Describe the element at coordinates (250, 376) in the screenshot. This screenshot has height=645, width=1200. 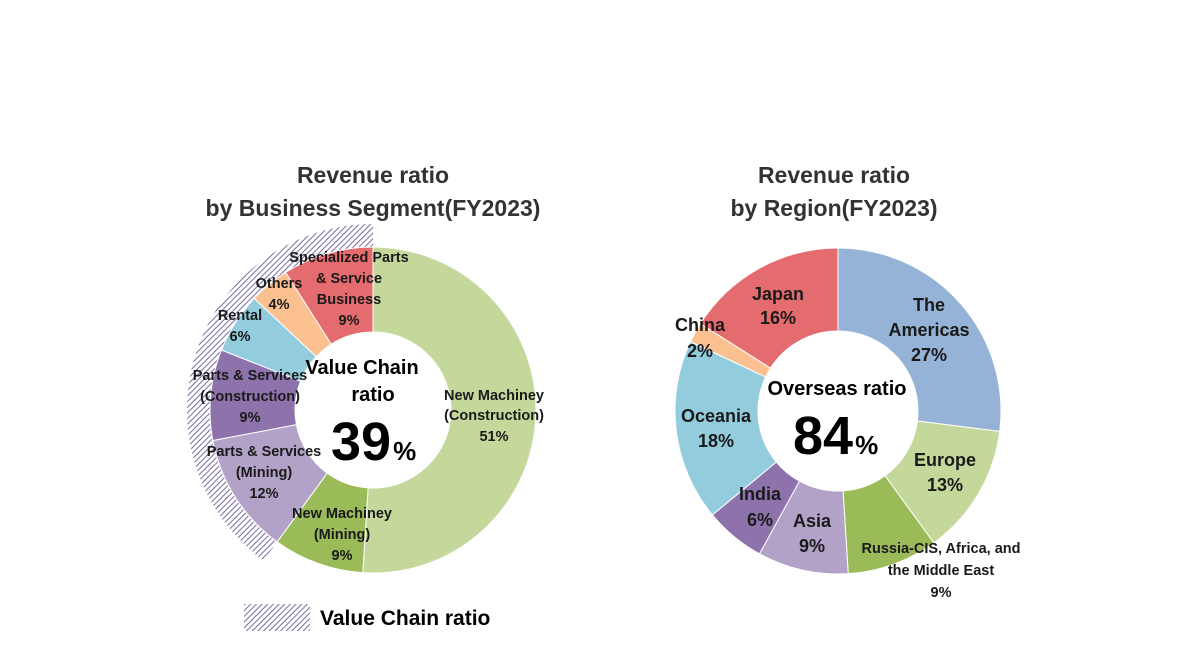
I see `c1-label-ps-construction-l1: Parts & Services` at that location.